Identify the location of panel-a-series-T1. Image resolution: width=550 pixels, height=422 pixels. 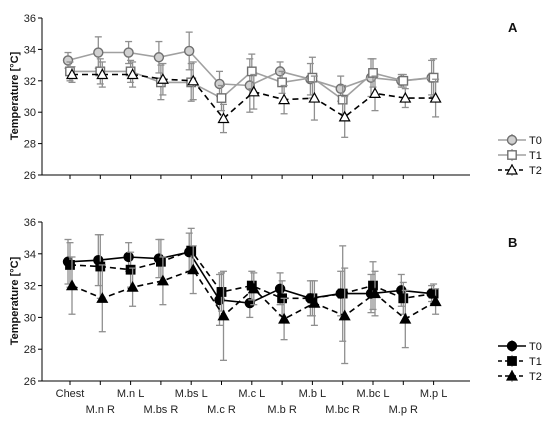
(252, 84).